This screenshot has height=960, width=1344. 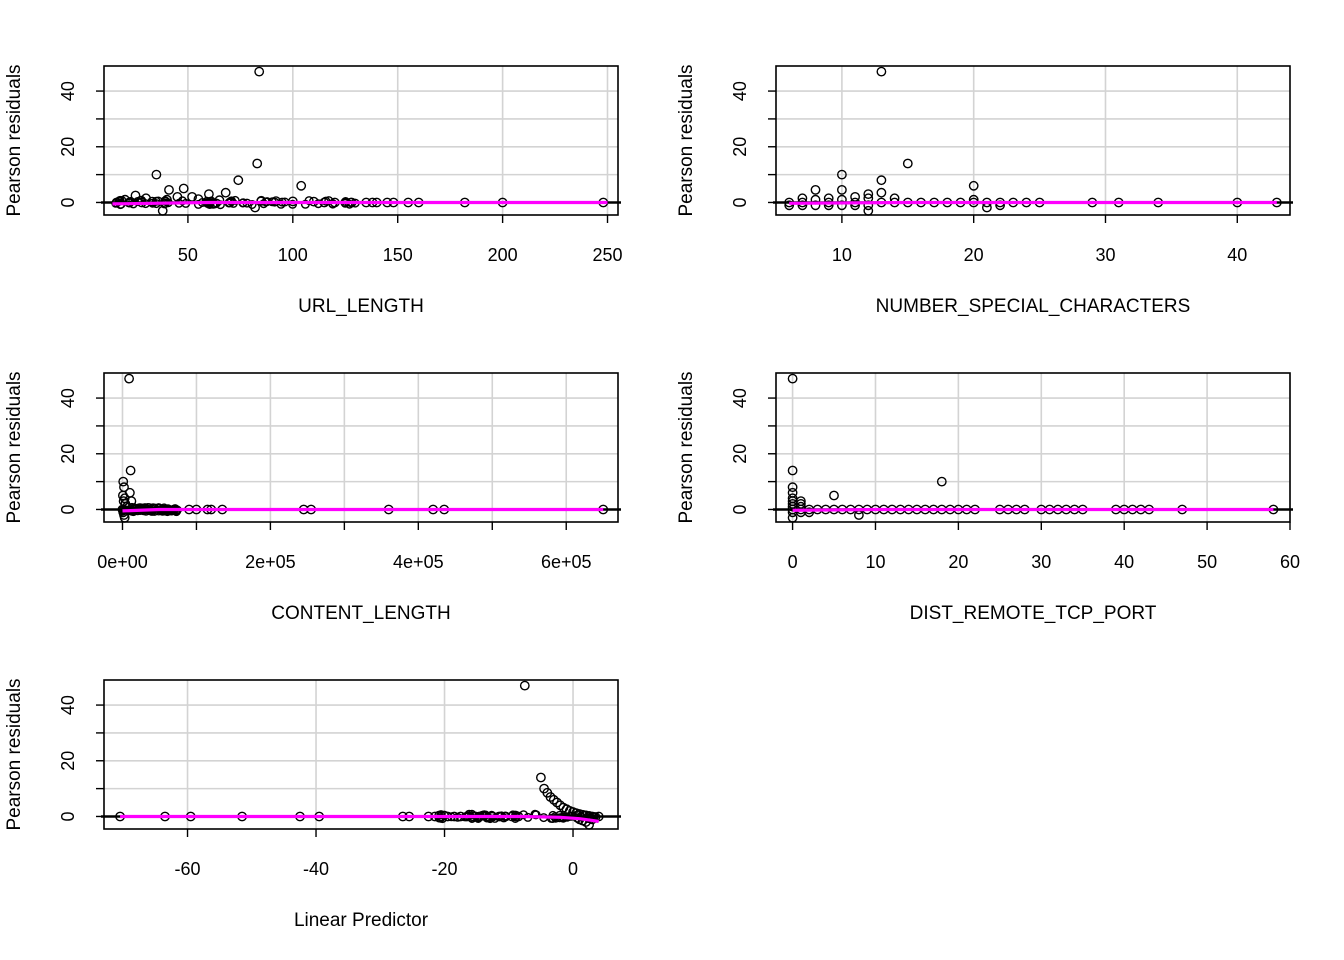 I want to click on x-axis-label: CONTENT_LENGTH, so click(x=360, y=613).